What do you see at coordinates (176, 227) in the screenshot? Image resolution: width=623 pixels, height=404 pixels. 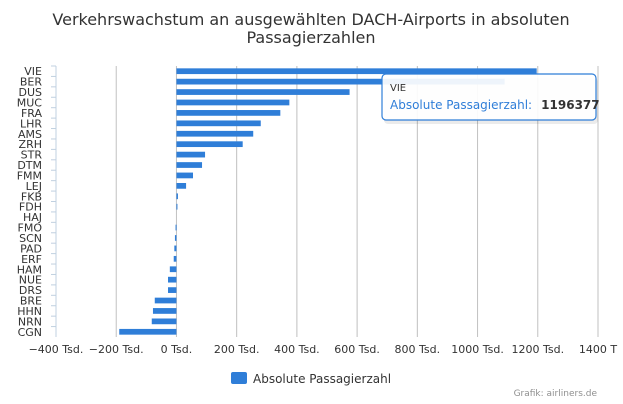 I see `bar-fmo` at bounding box center [176, 227].